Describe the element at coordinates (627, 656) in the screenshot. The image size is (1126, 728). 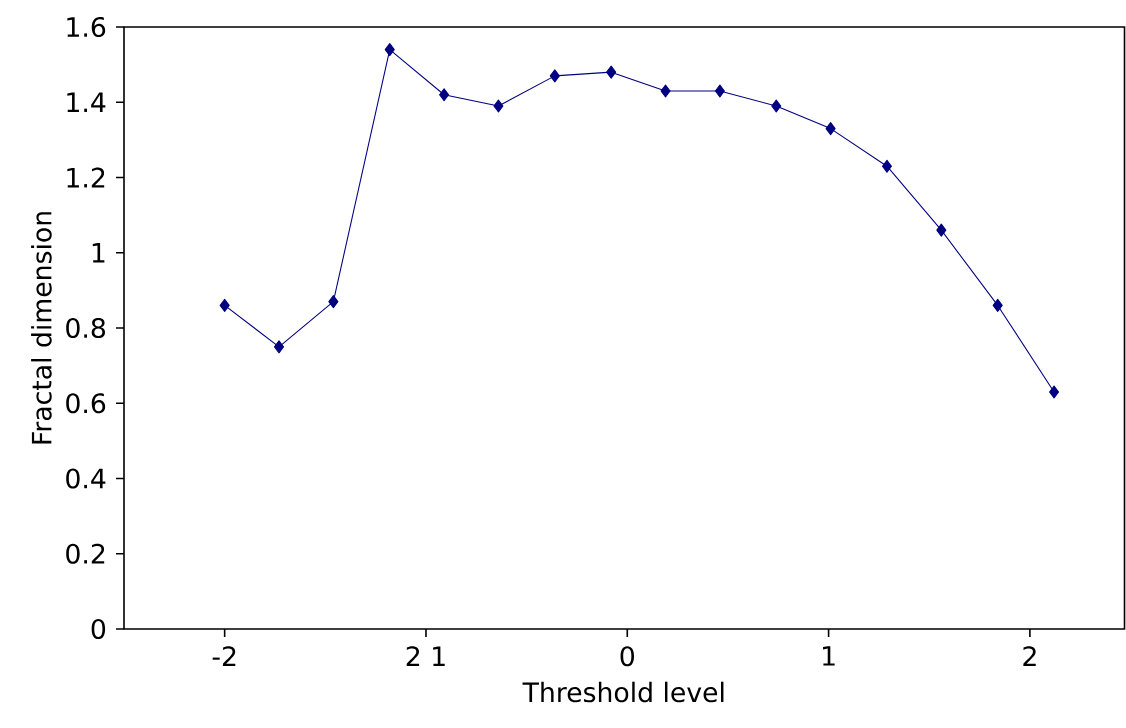
I see `x-tick-label: 0` at that location.